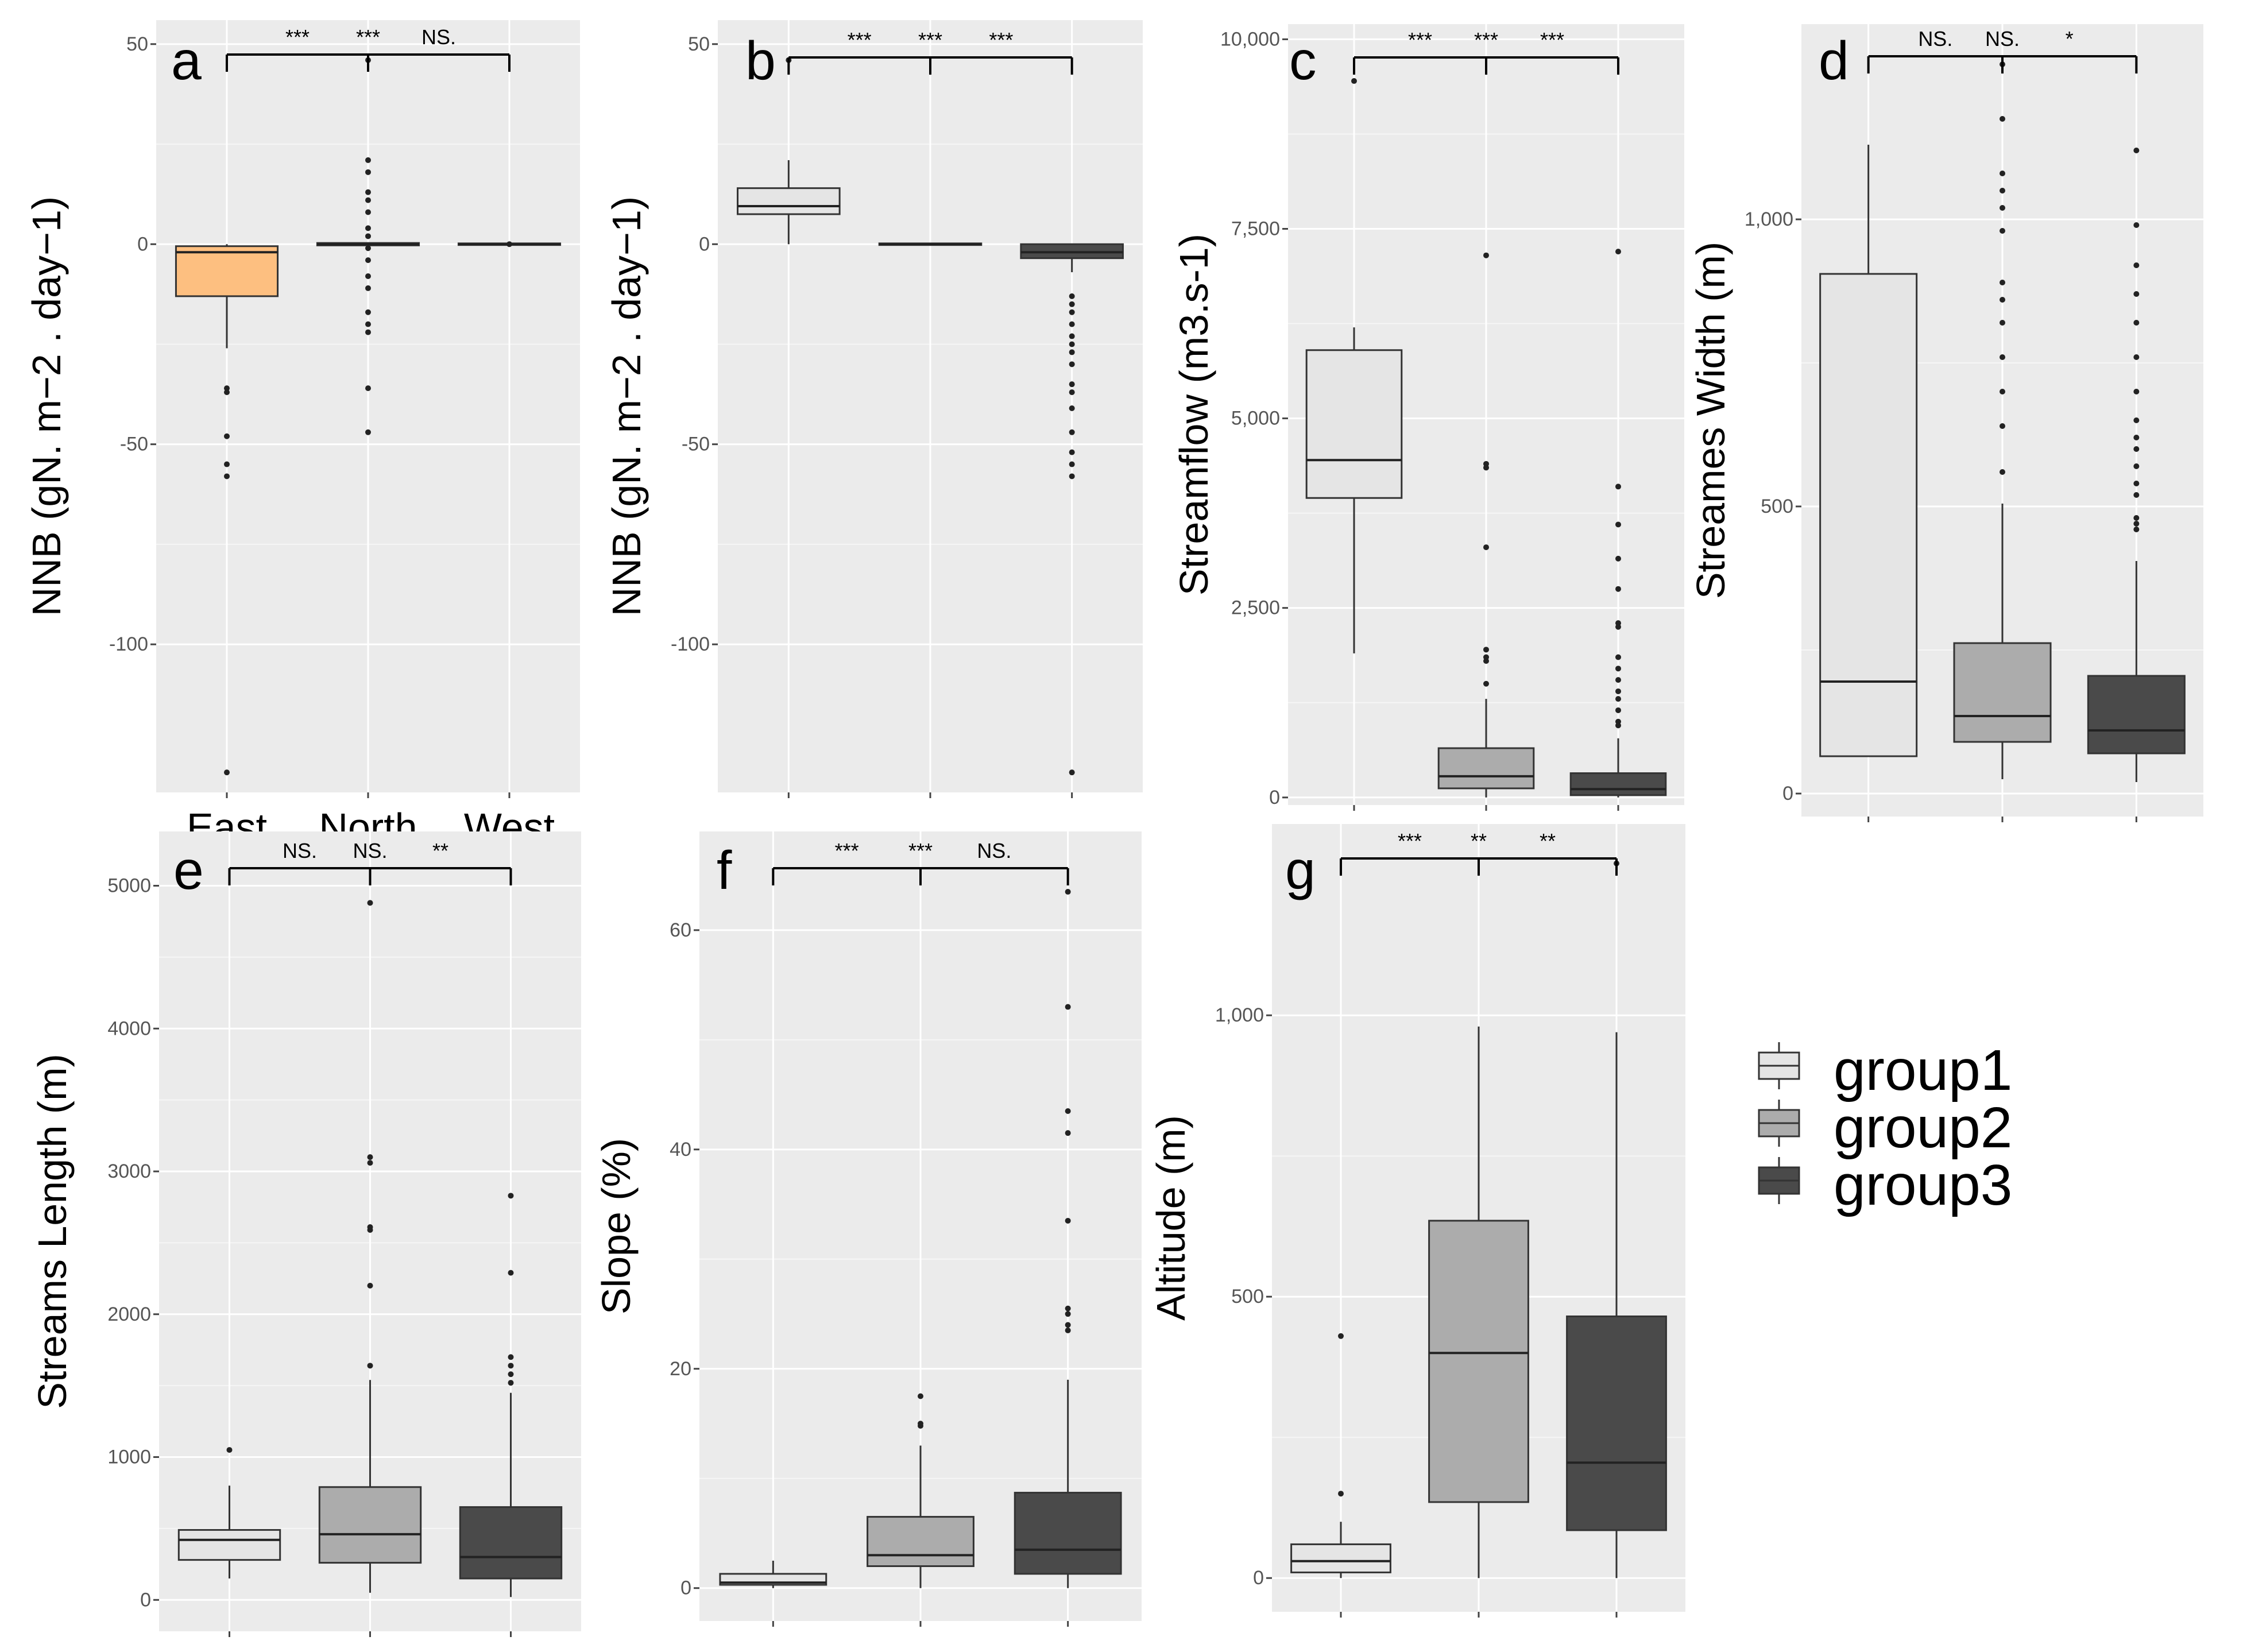 This screenshot has width=2243, height=1652. Describe the element at coordinates (680, 1369) in the screenshot. I see `y-tick-label: 20` at that location.